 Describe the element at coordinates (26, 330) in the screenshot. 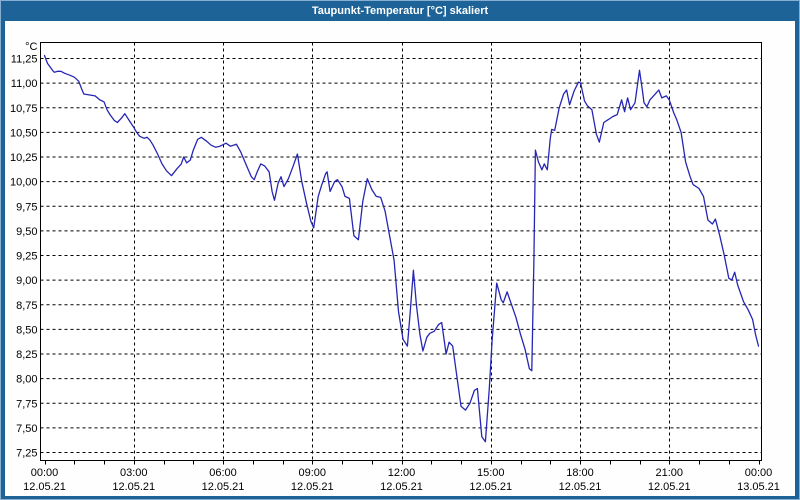

I see `y-tick-label: 8,50` at that location.